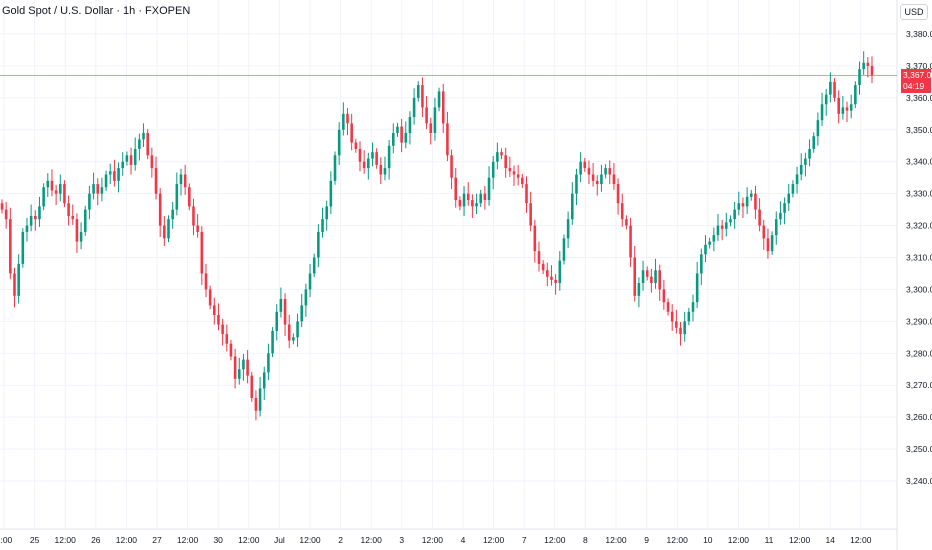  I want to click on price-tick-label: 3,350.00, so click(919, 130).